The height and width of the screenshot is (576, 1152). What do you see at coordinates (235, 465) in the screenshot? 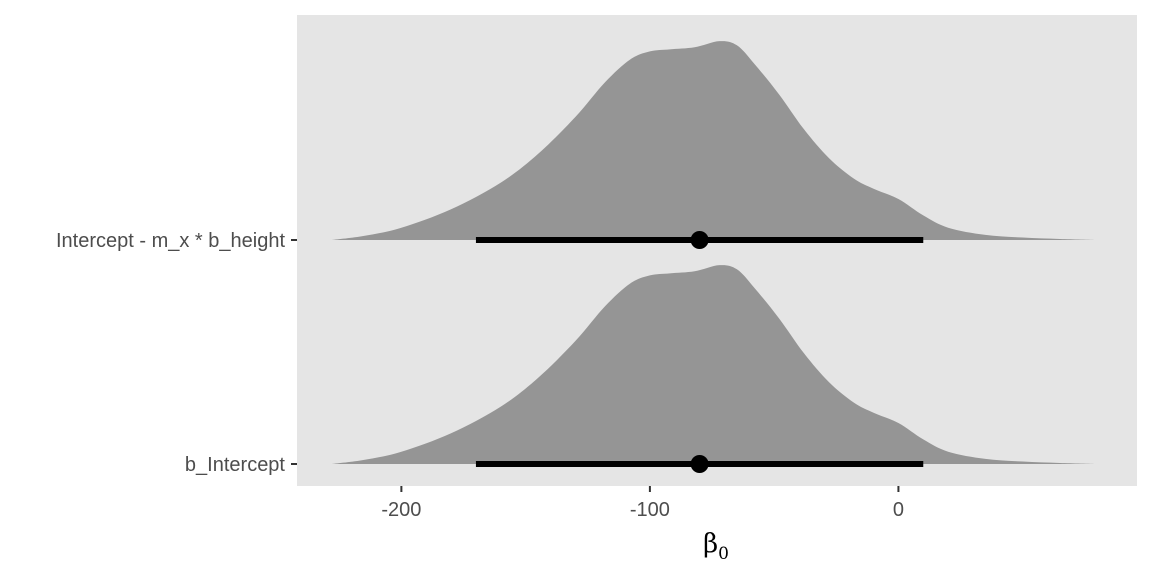
I see `y-tick-label-2: b_Intercept` at bounding box center [235, 465].